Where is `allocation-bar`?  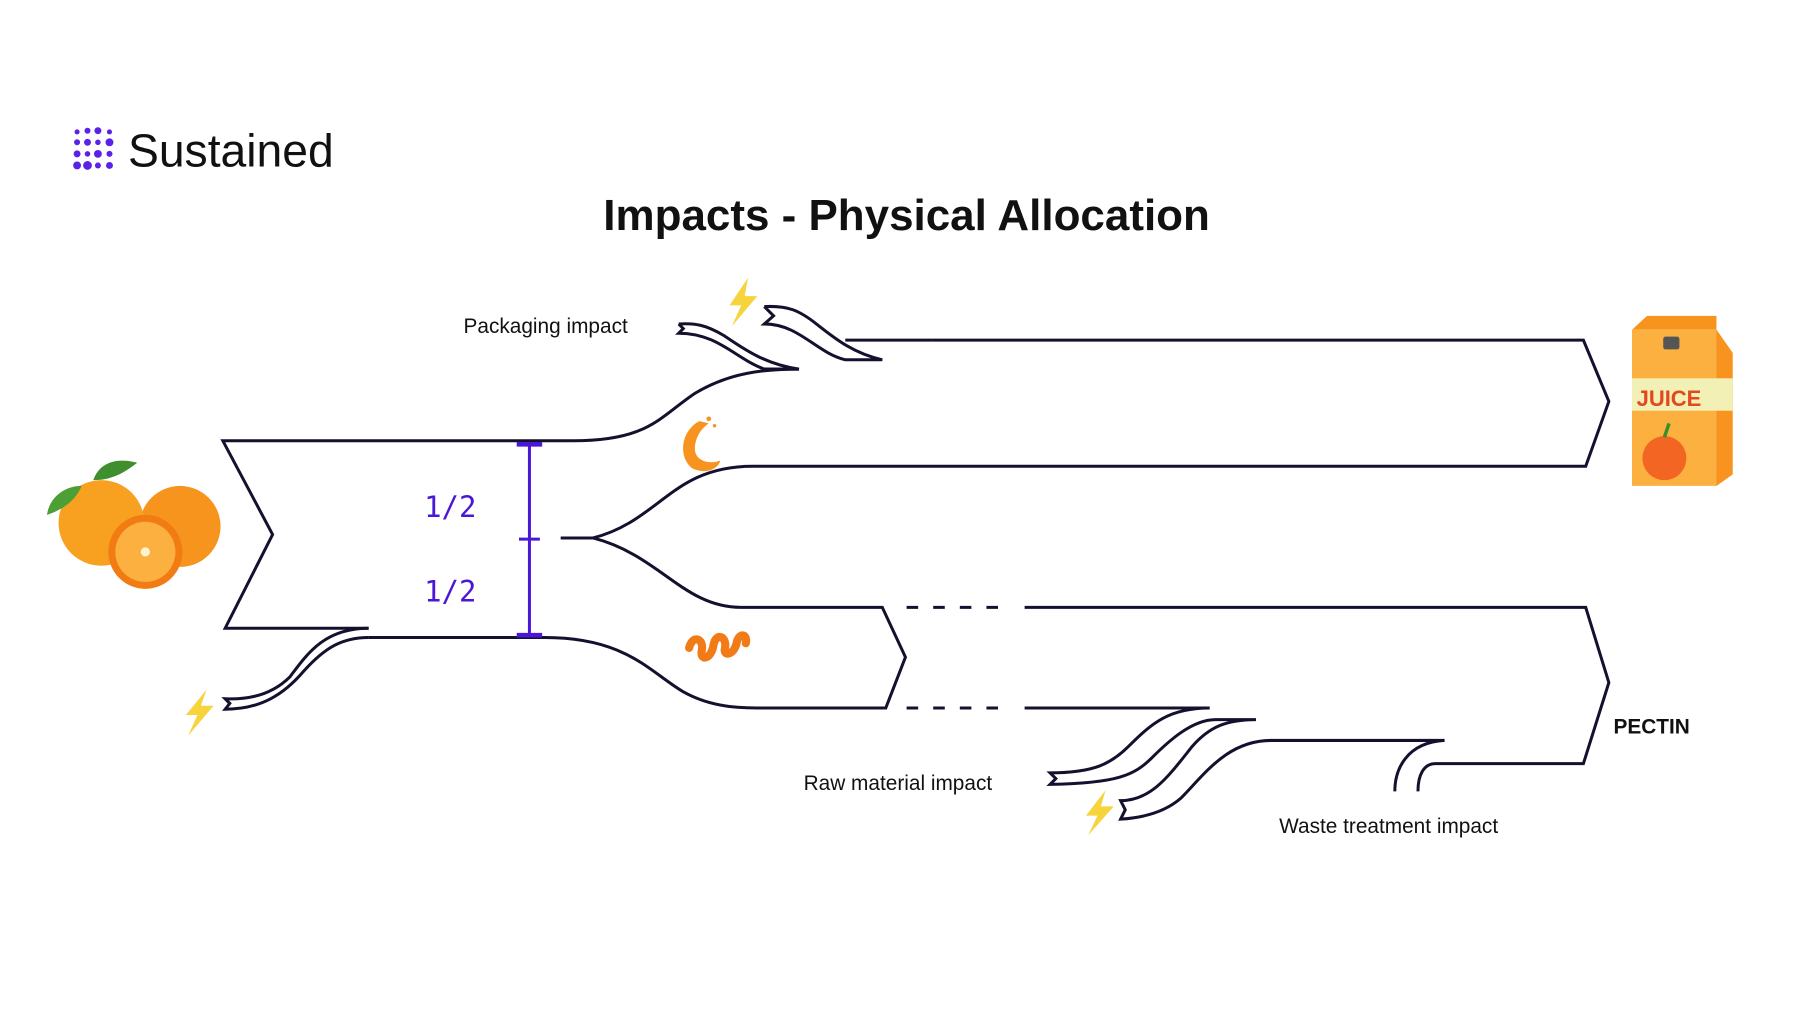 allocation-bar is located at coordinates (529, 539).